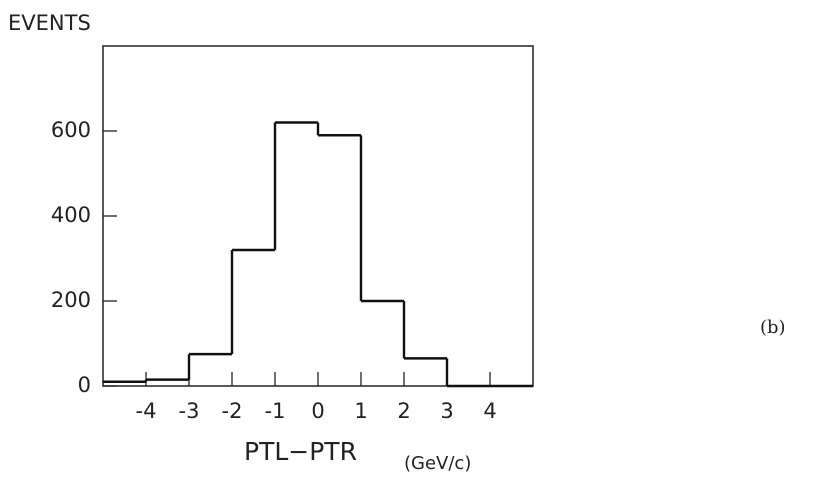 The image size is (833, 484). Describe the element at coordinates (71, 130) in the screenshot. I see `y-tick-label: 600` at that location.